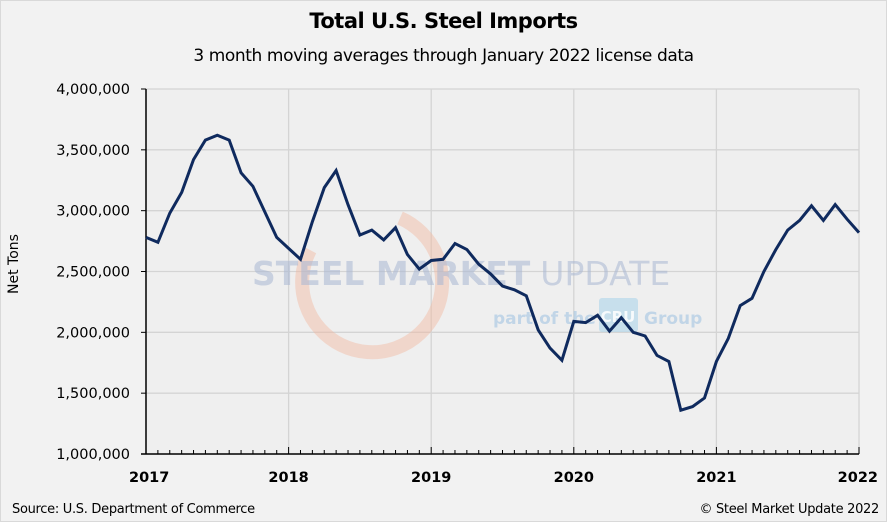  I want to click on y-tick-label: 1,000,000, so click(93, 455).